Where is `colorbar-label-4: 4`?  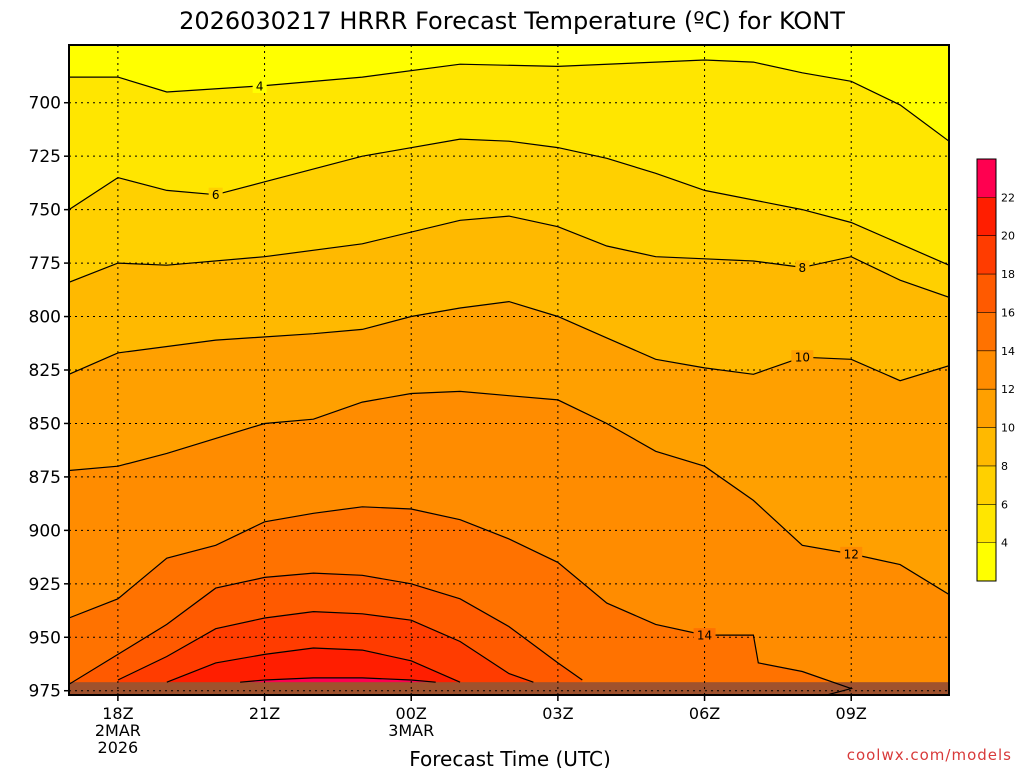 colorbar-label-4: 4 is located at coordinates (1004, 543).